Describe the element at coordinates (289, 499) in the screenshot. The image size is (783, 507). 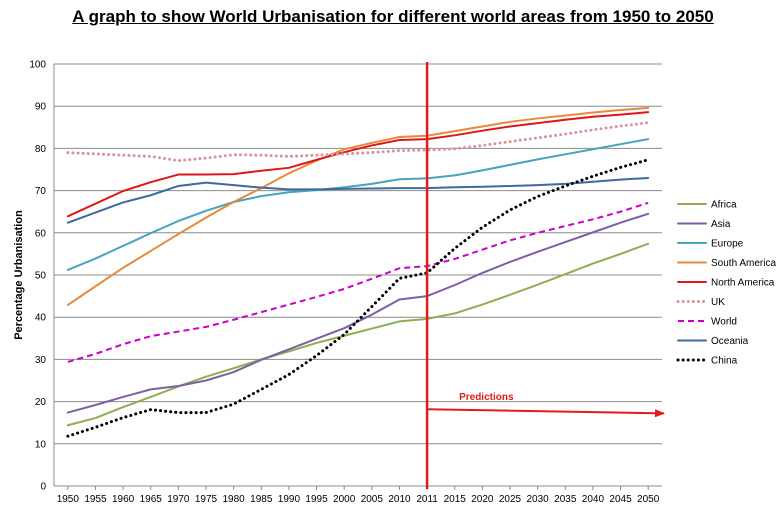
I see `x-tick-label: 1990` at that location.